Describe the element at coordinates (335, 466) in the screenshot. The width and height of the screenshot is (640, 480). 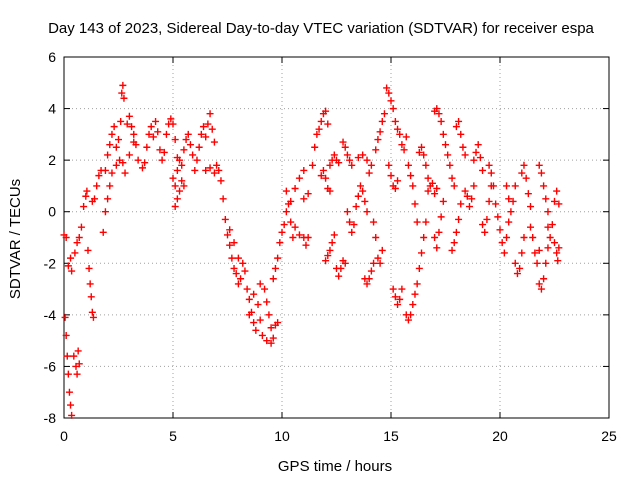
I see `x-axis-label: GPS time / hours` at that location.